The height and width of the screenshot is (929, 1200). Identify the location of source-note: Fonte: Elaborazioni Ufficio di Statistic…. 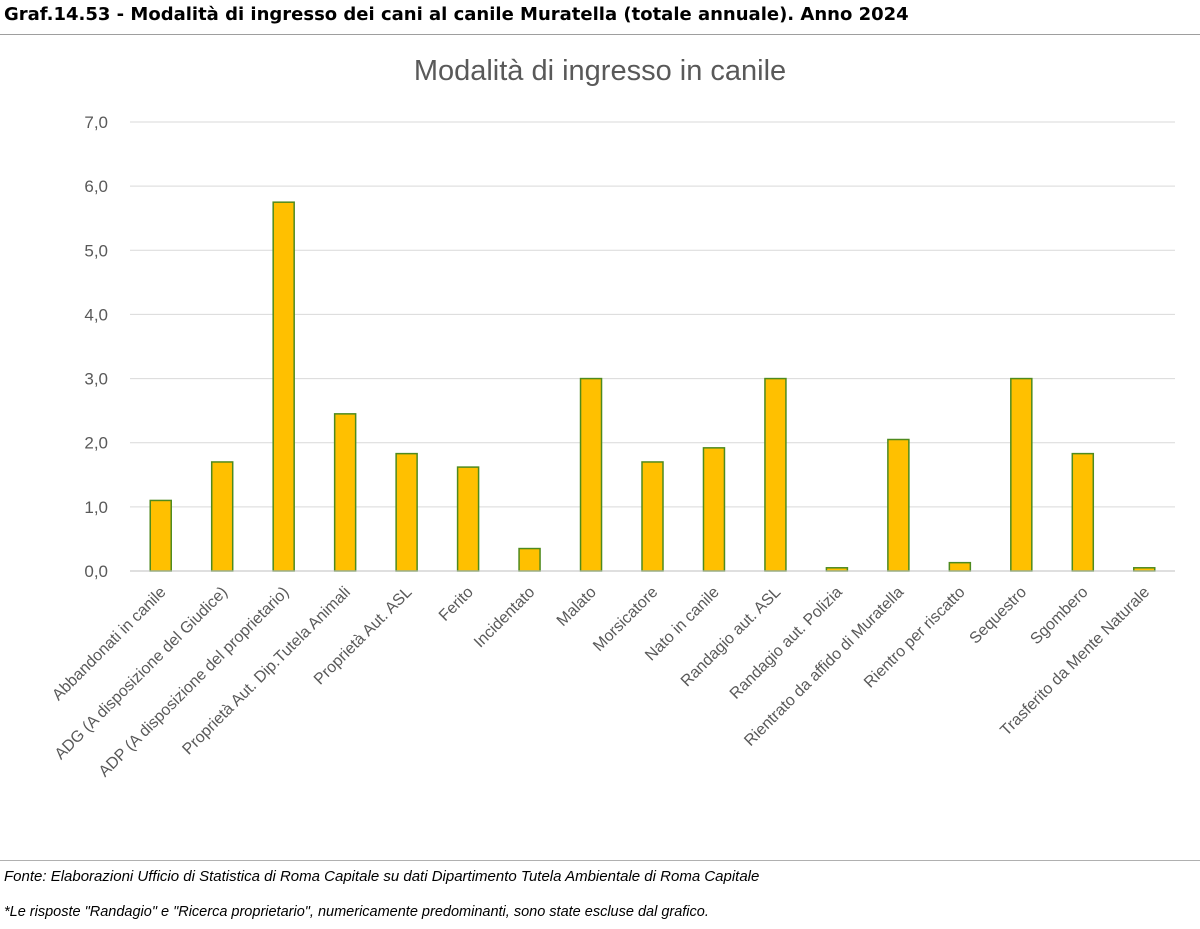
(382, 876).